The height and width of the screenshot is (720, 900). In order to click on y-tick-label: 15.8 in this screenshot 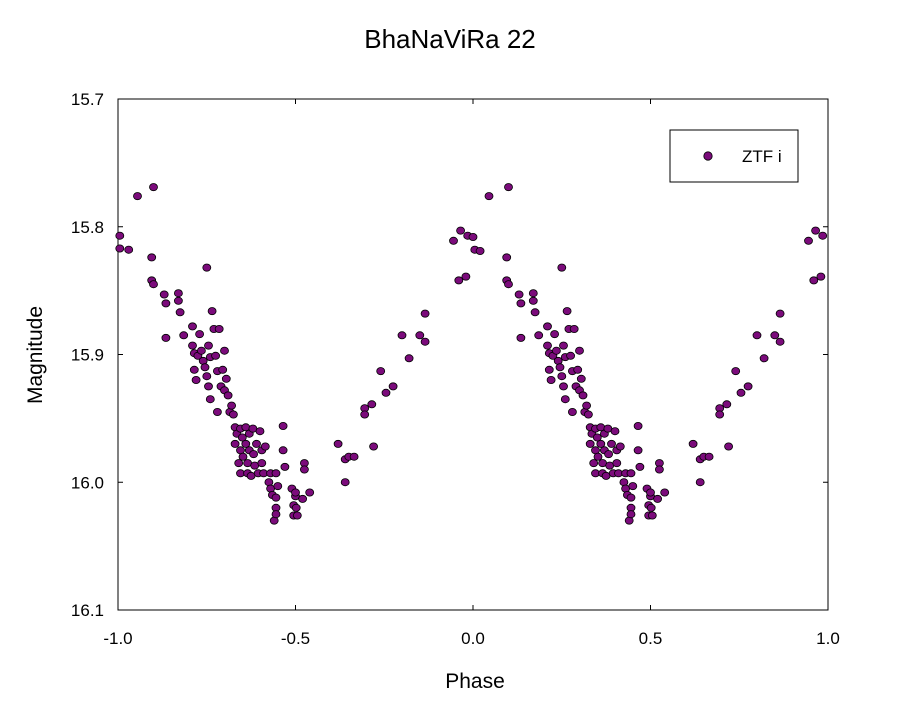, I will do `click(87, 227)`.